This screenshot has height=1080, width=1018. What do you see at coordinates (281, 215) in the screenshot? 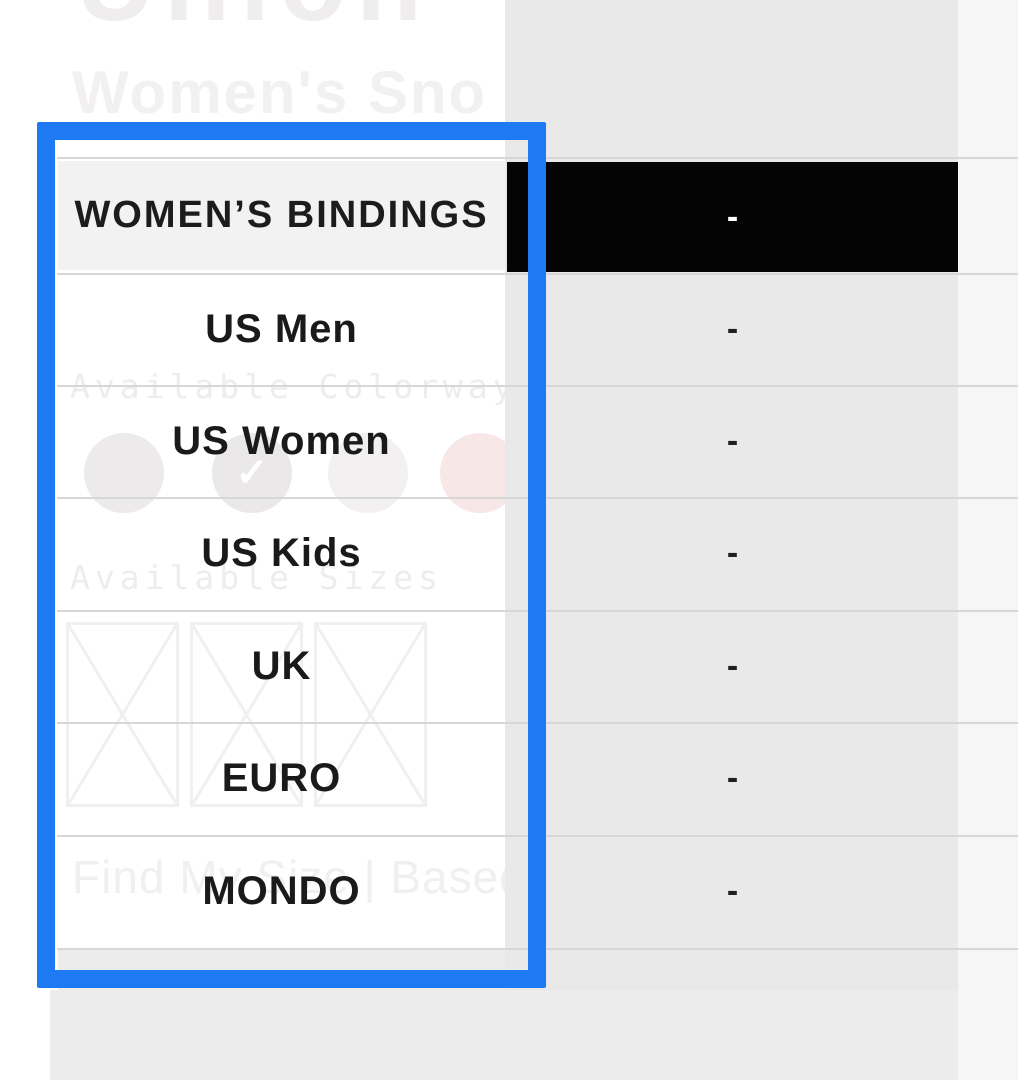
I see `table-header-label: WOMEN’S BINDINGS` at bounding box center [281, 215].